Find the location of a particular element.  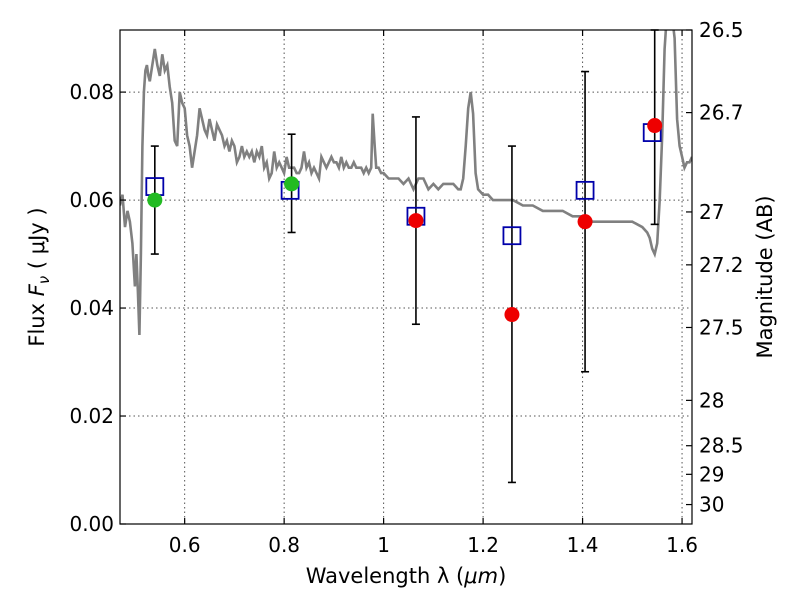

x-tick-label: 0.8 is located at coordinates (284, 545).